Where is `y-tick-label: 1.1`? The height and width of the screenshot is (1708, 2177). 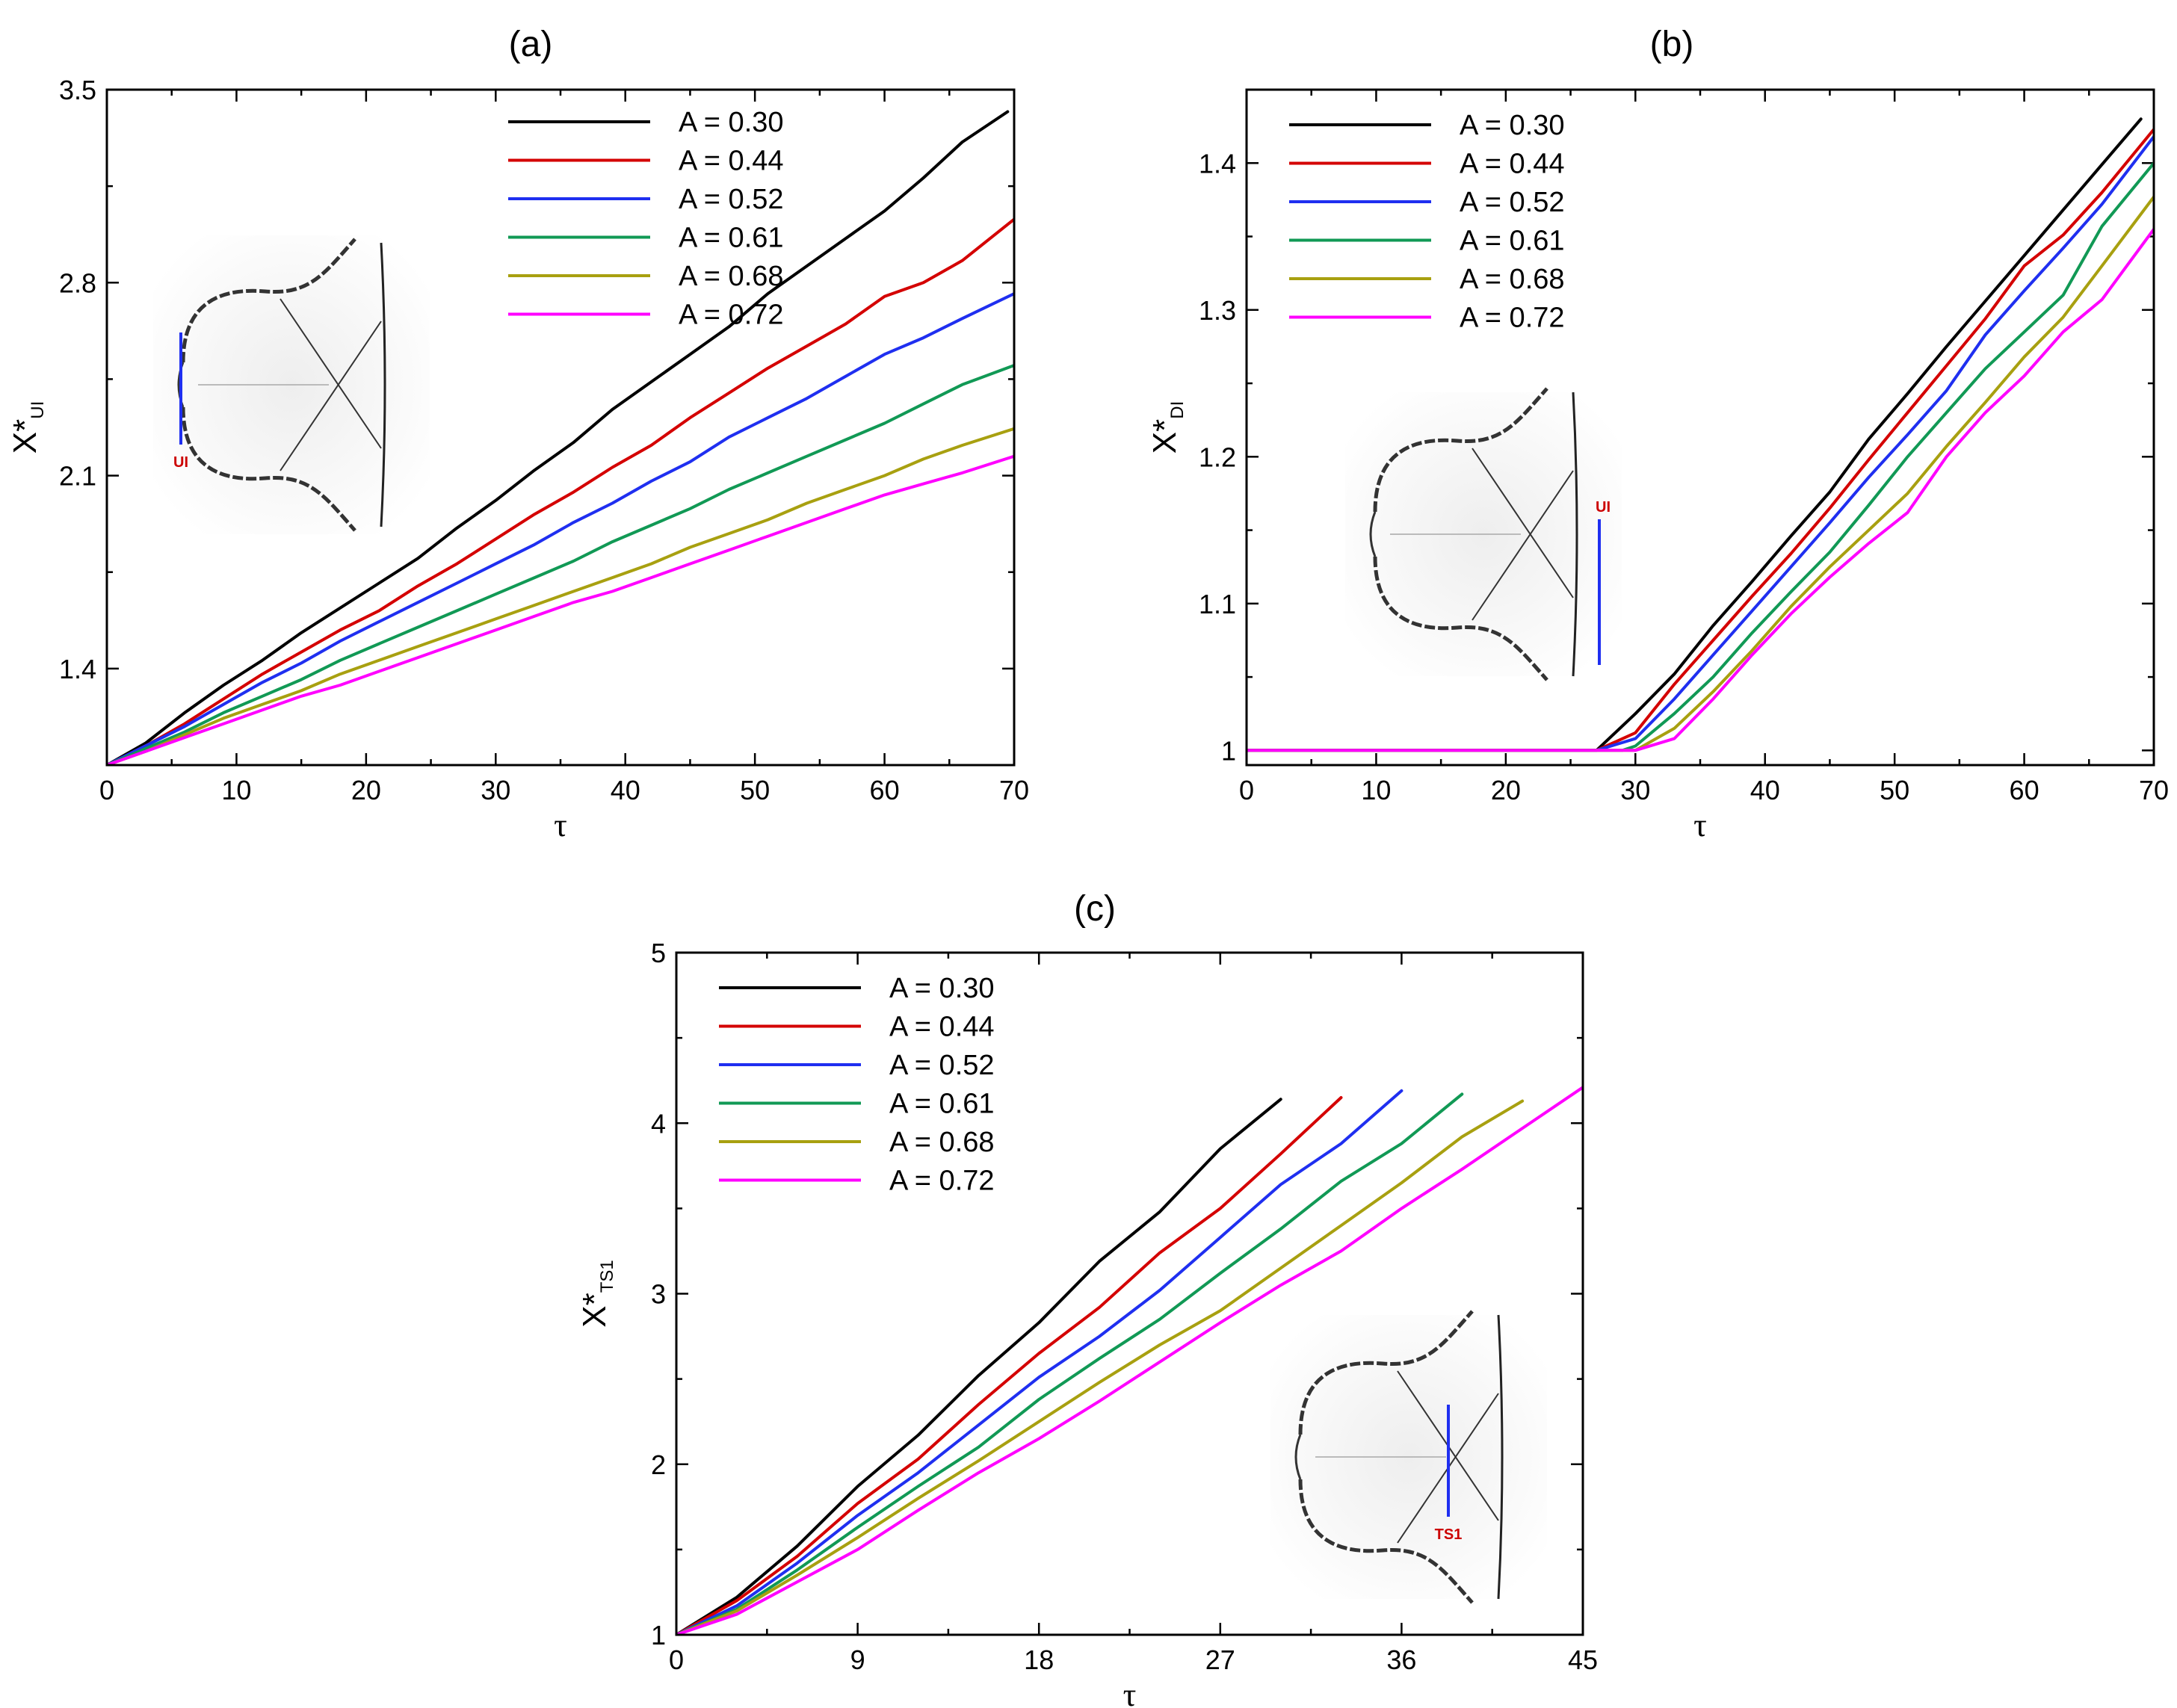
y-tick-label: 1.1 is located at coordinates (1217, 604).